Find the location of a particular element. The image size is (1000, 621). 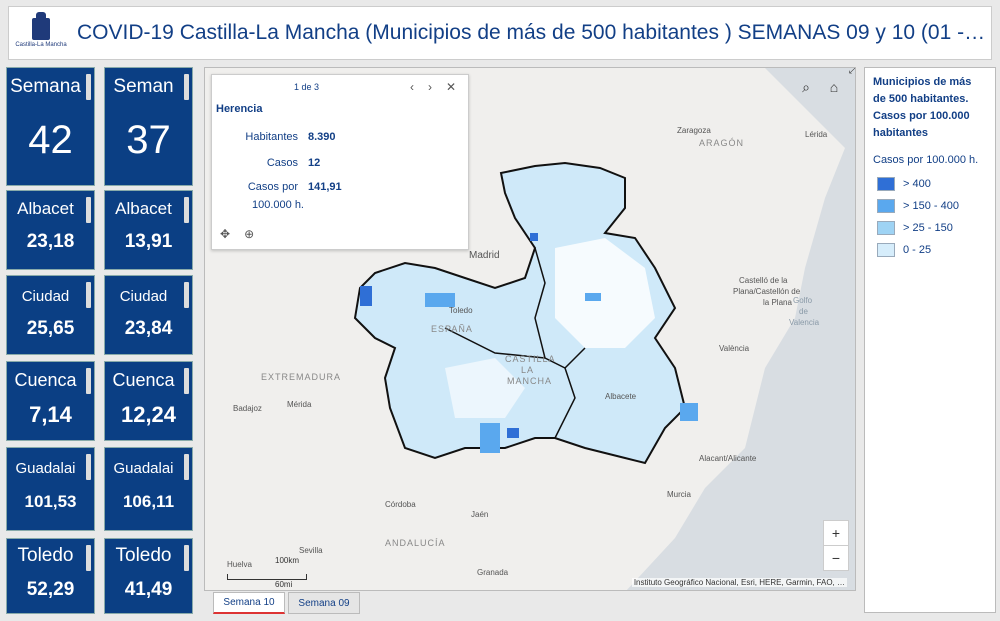

tile-label: Seman is located at coordinates (143, 86).